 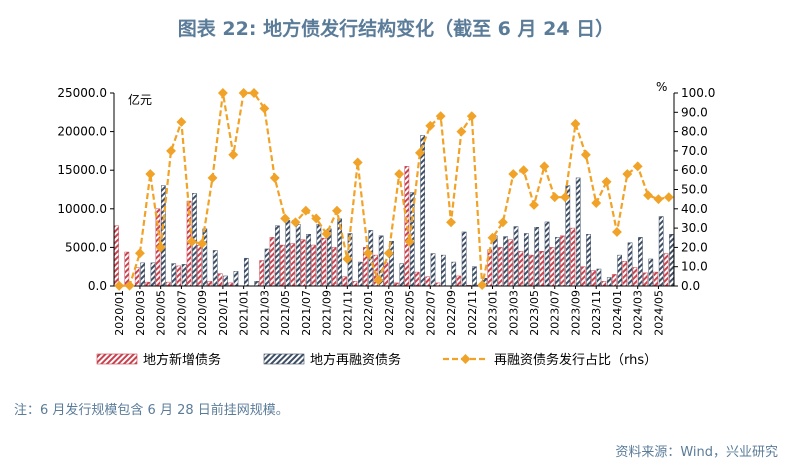 What do you see at coordinates (284, 359) in the screenshot?
I see `legend-swatch-refinancing-debt` at bounding box center [284, 359].